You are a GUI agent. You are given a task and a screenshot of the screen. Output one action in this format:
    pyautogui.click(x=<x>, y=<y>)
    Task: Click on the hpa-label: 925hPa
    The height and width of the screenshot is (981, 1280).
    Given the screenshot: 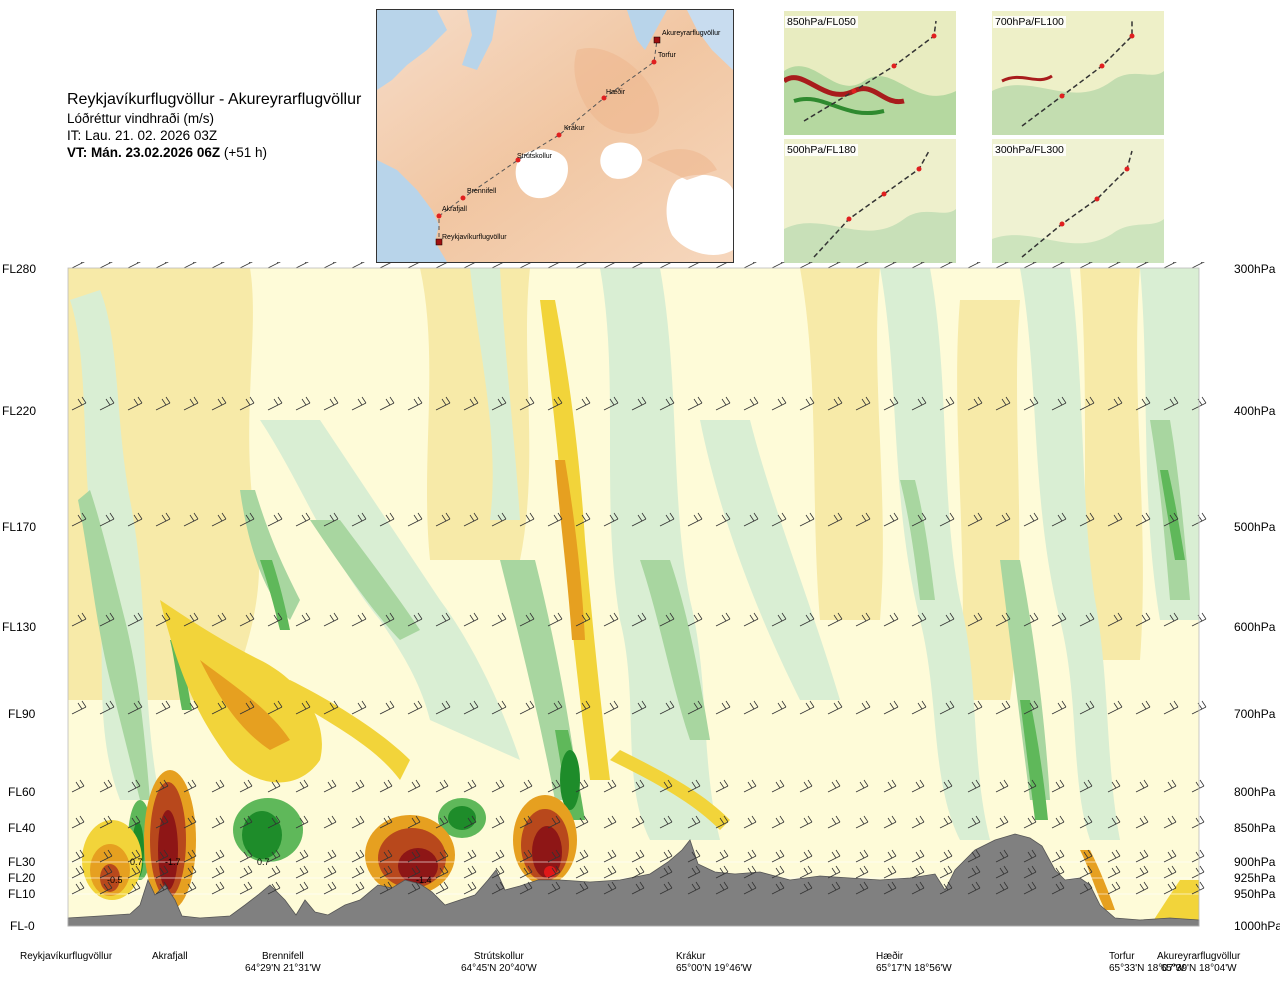 What is the action you would take?
    pyautogui.click(x=1255, y=878)
    